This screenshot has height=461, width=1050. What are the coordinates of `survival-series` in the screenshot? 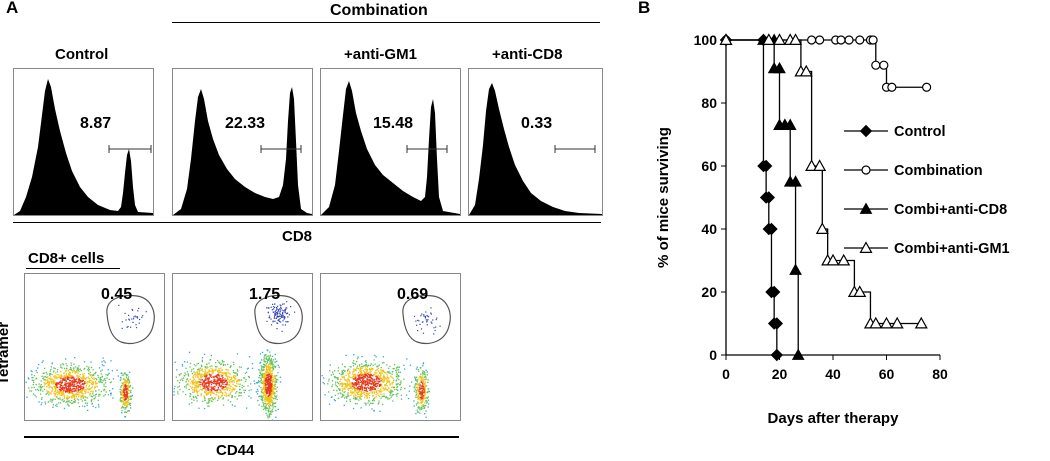 It's located at (825, 197).